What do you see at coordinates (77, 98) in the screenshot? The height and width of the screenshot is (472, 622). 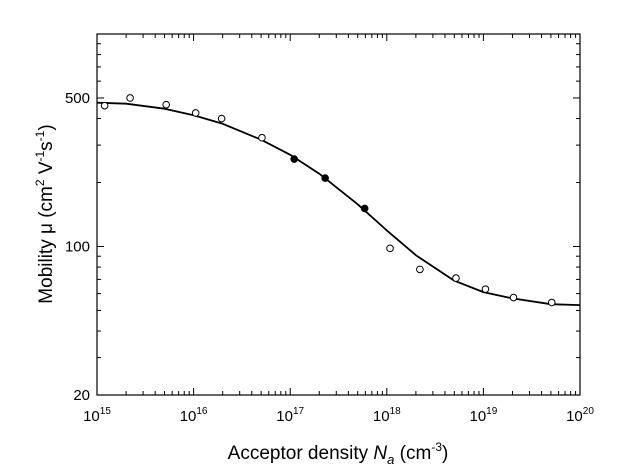 I see `y-tick-label: 500` at bounding box center [77, 98].